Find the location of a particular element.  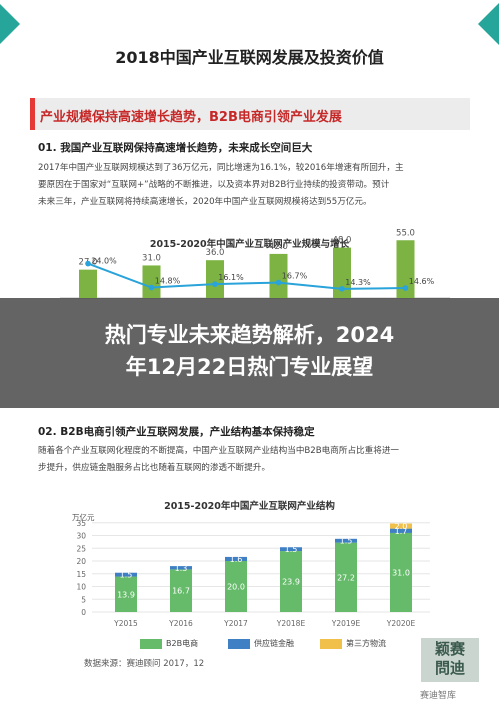

corner-logo-right is located at coordinates (488, 24).